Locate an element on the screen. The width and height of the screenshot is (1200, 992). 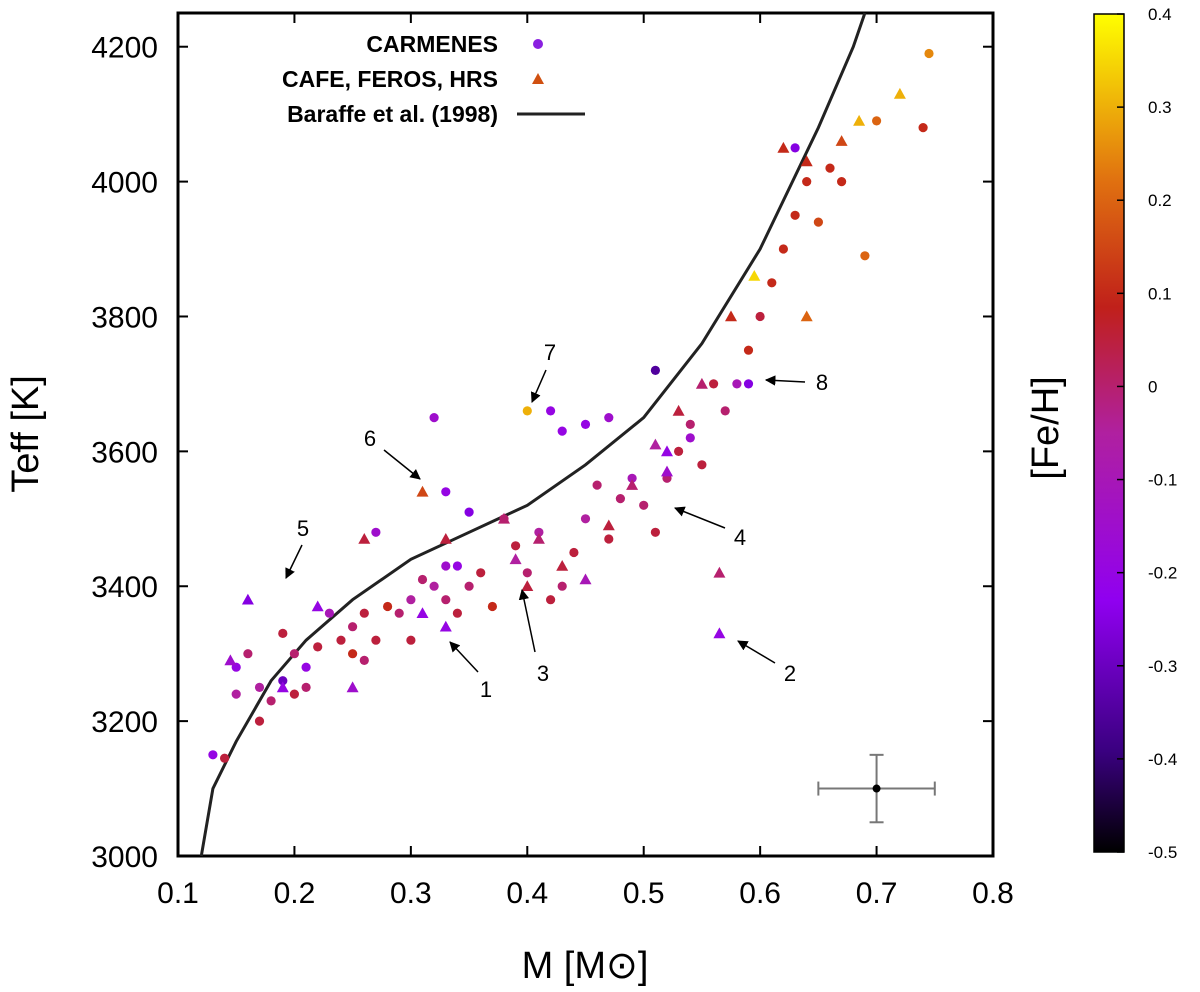
y-tick-label: 4000 is located at coordinates (124, 183).